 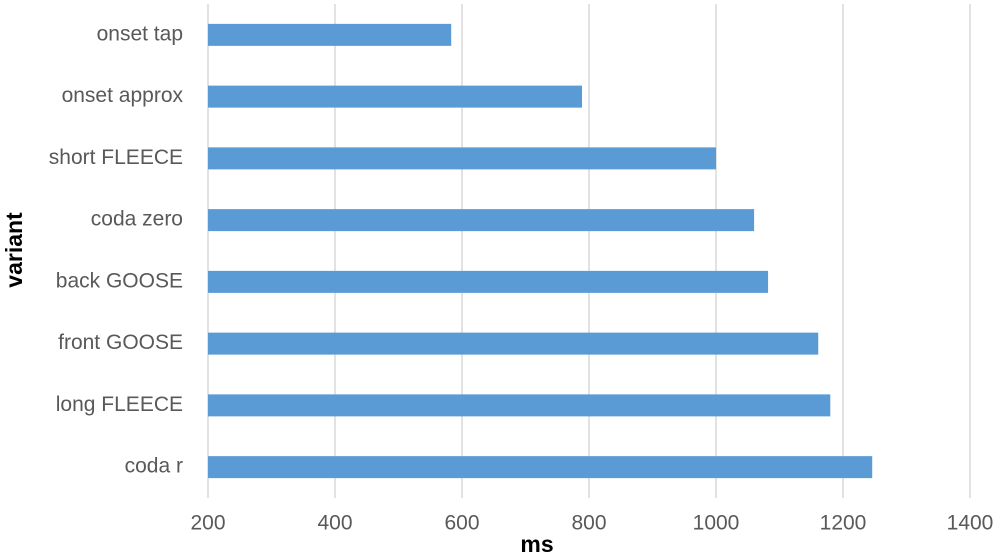 I want to click on y-tick-label: short FLEECE, so click(x=116, y=157).